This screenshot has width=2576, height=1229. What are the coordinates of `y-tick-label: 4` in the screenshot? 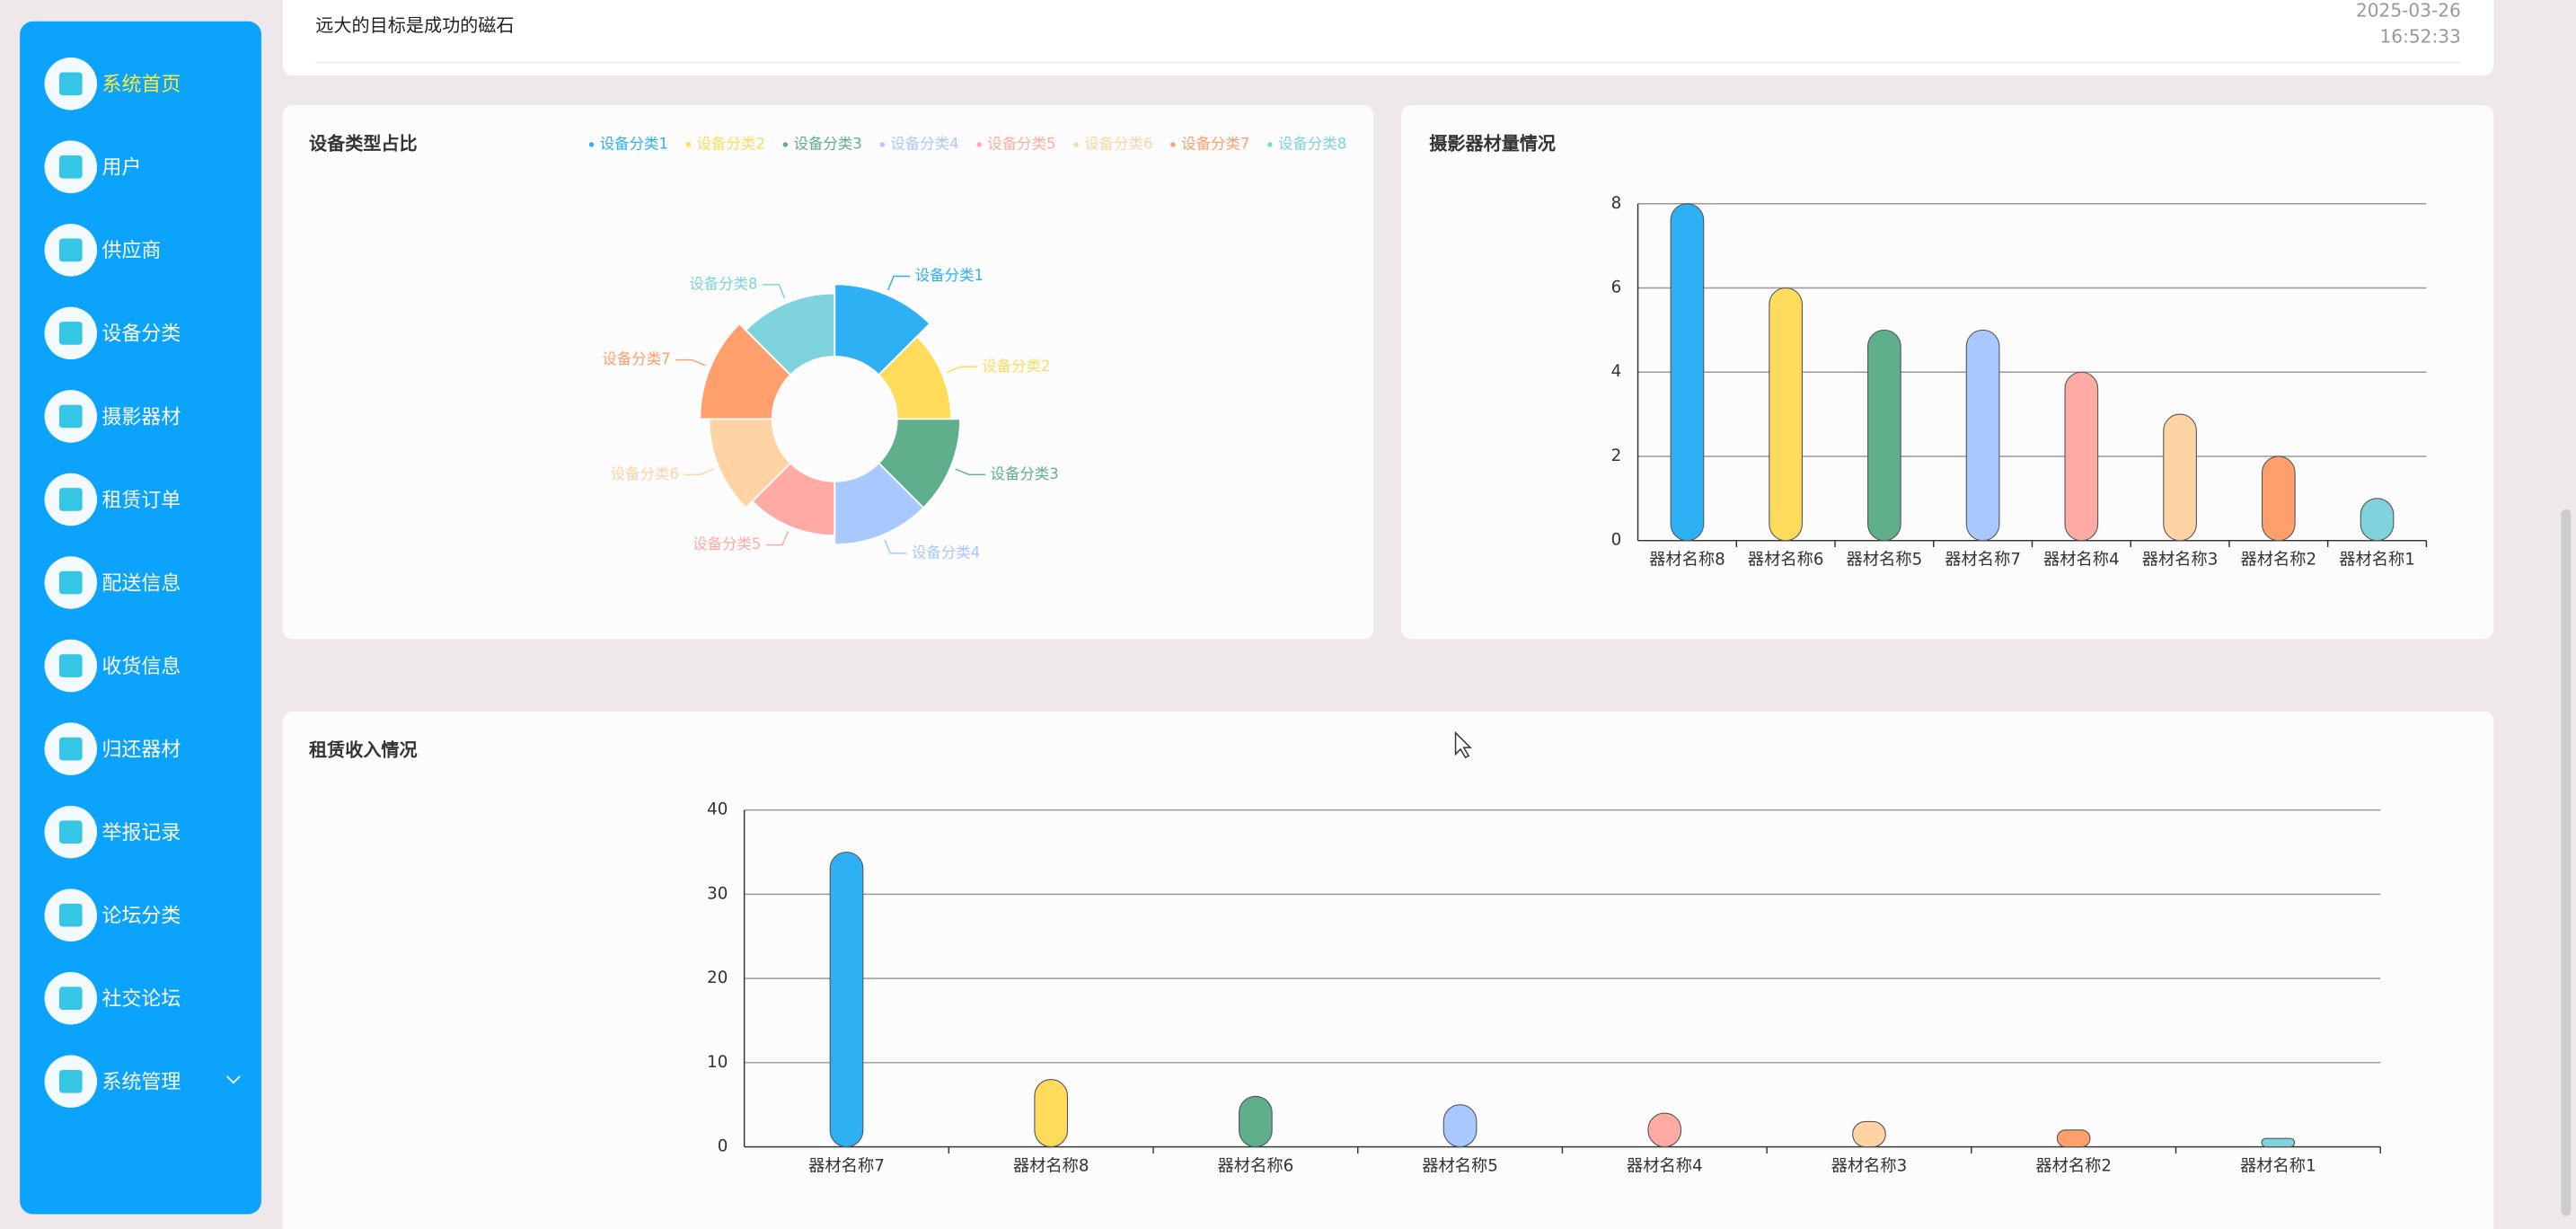 It's located at (1616, 371).